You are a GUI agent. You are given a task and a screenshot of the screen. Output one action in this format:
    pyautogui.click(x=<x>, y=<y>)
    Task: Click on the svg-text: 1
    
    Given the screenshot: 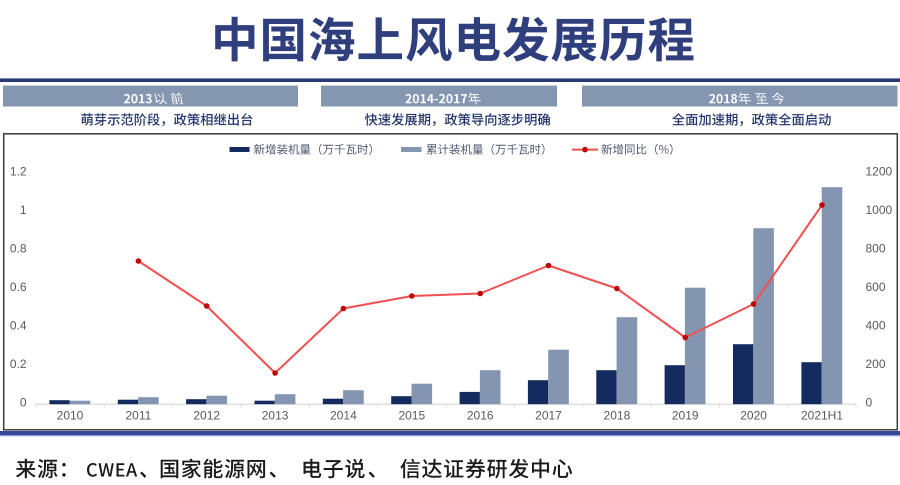 What is the action you would take?
    pyautogui.click(x=23, y=210)
    